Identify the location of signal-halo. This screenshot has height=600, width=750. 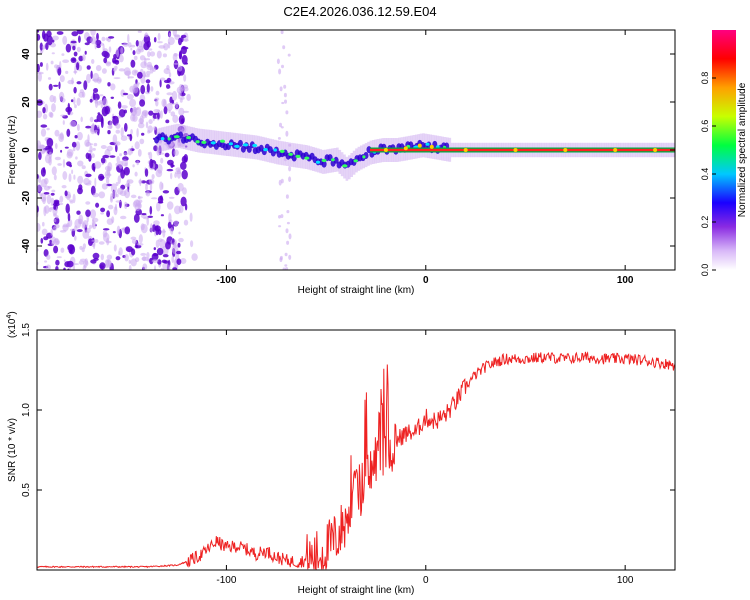
(328, 161).